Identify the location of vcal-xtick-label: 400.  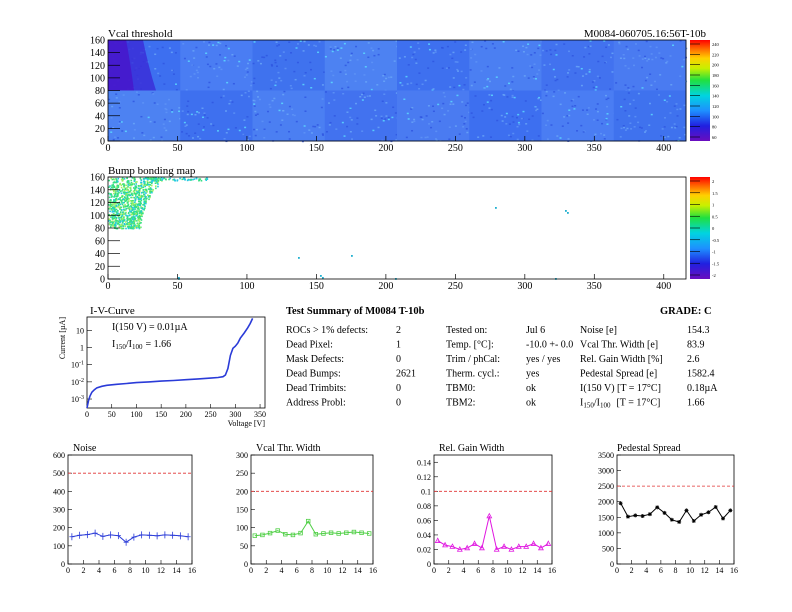
(663, 148).